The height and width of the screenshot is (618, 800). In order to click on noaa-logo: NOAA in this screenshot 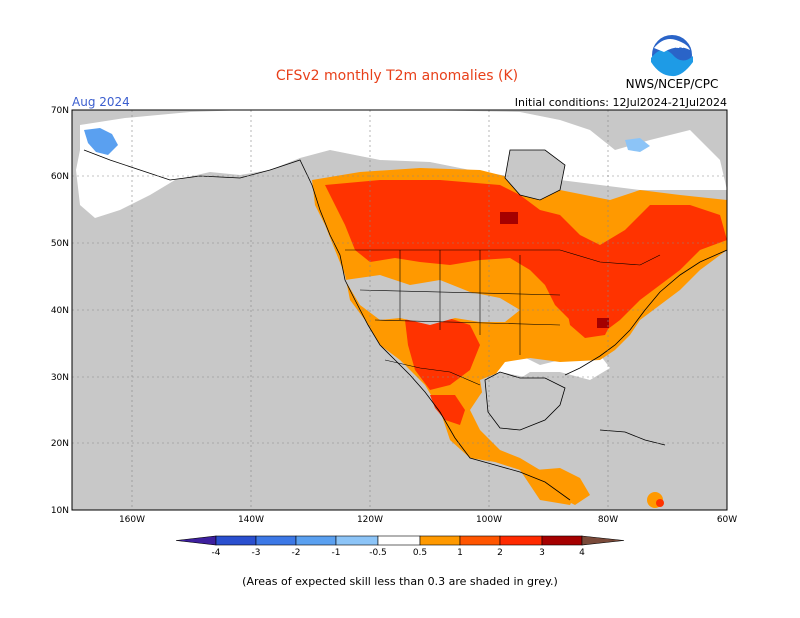, I will do `click(672, 55)`.